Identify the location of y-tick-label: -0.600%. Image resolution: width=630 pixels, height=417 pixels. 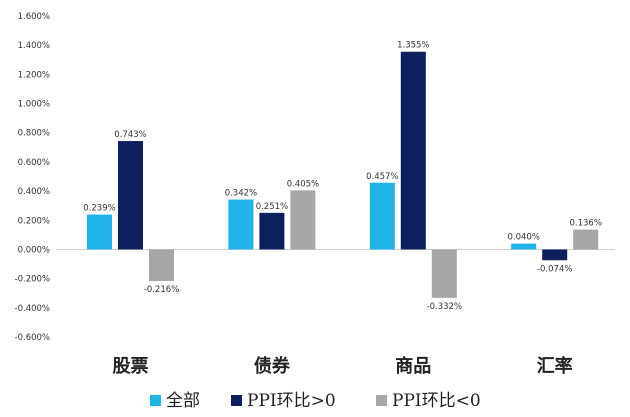
(32, 338).